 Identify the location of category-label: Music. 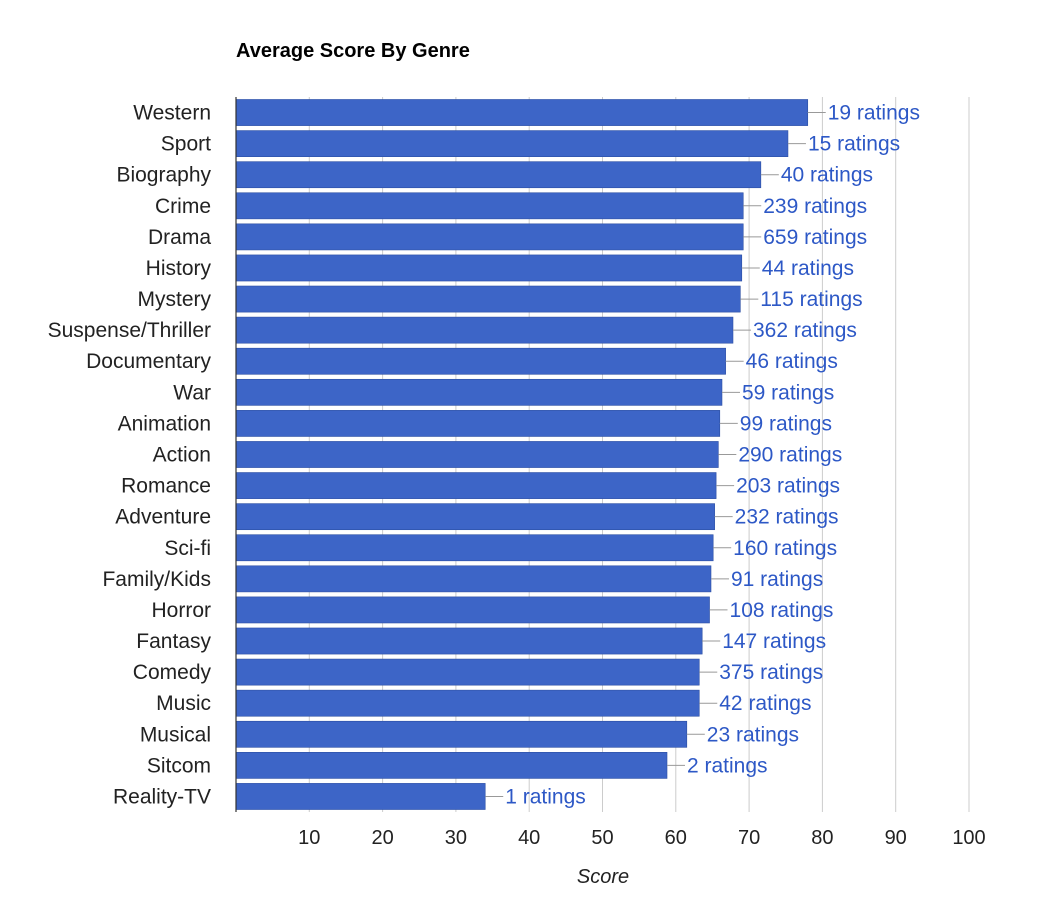
(183, 703).